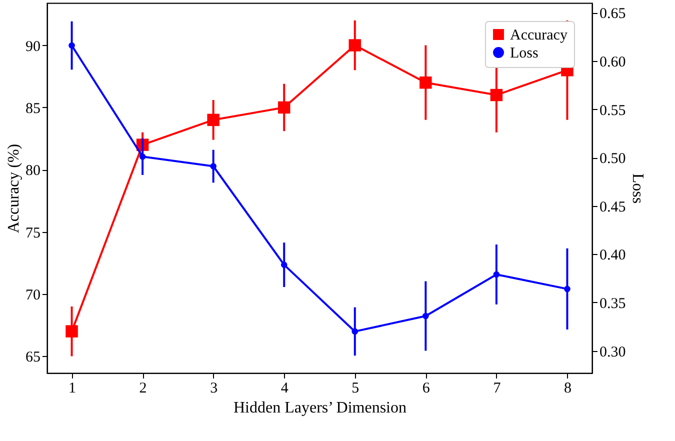 The width and height of the screenshot is (675, 441). Describe the element at coordinates (524, 54) in the screenshot. I see `legend-label: Loss` at that location.